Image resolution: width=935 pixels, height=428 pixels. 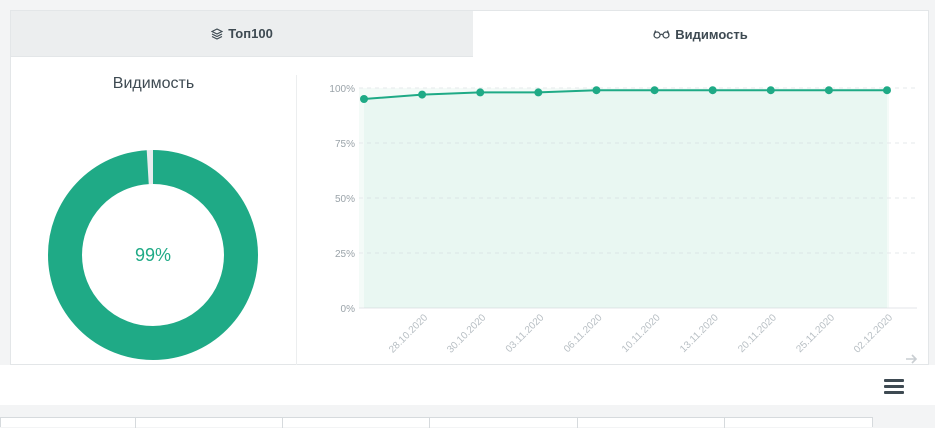 What do you see at coordinates (467, 385) in the screenshot?
I see `chart-toolbar` at bounding box center [467, 385].